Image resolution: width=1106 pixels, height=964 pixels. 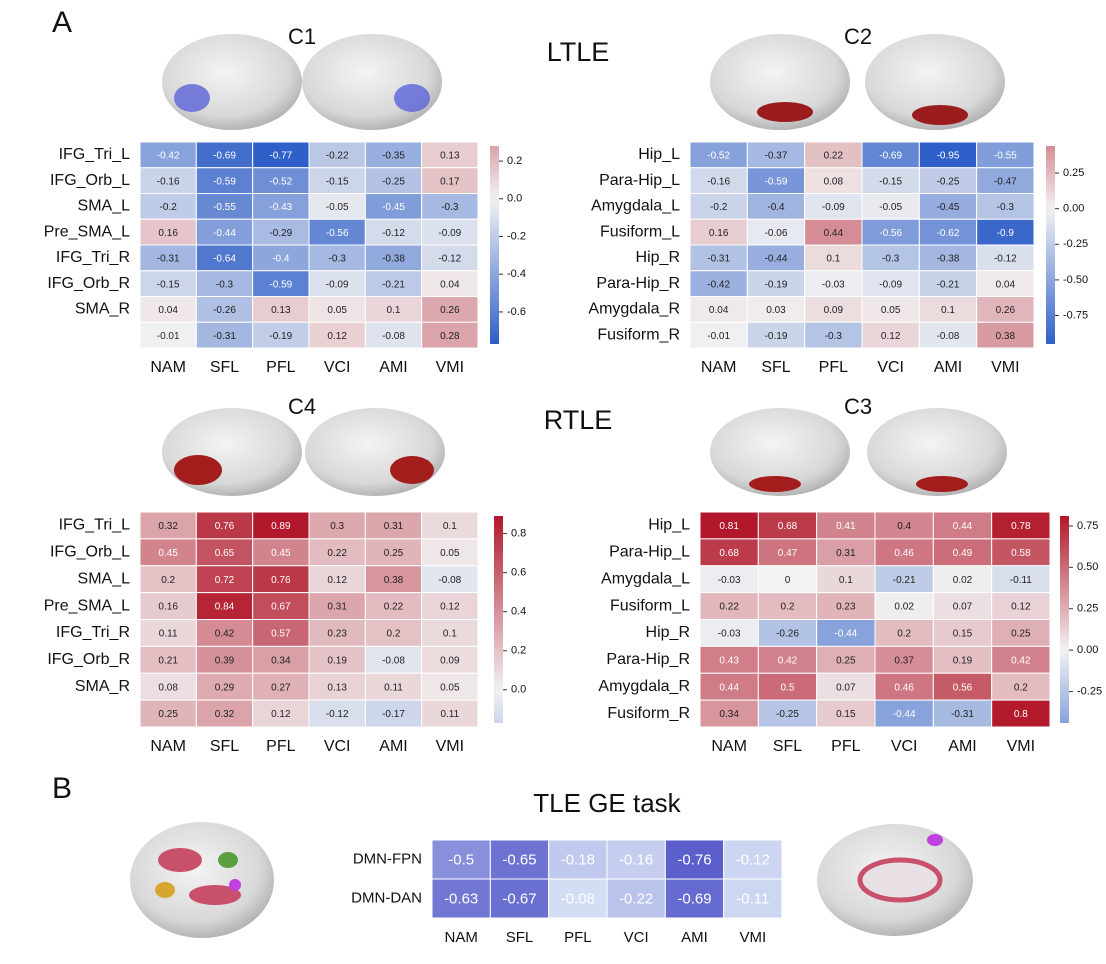 What do you see at coordinates (281, 580) in the screenshot?
I see `cell-label: 0.76` at bounding box center [281, 580].